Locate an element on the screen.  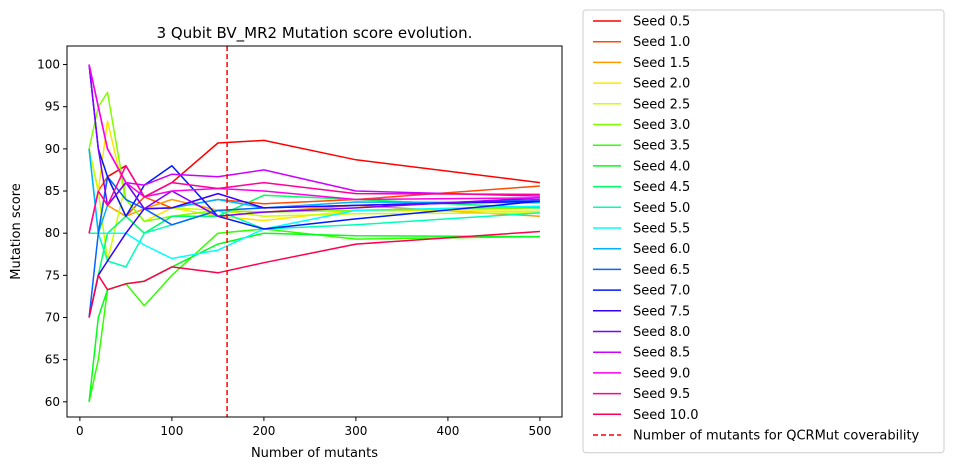
legend-label: Seed 5.0 is located at coordinates (661, 208).